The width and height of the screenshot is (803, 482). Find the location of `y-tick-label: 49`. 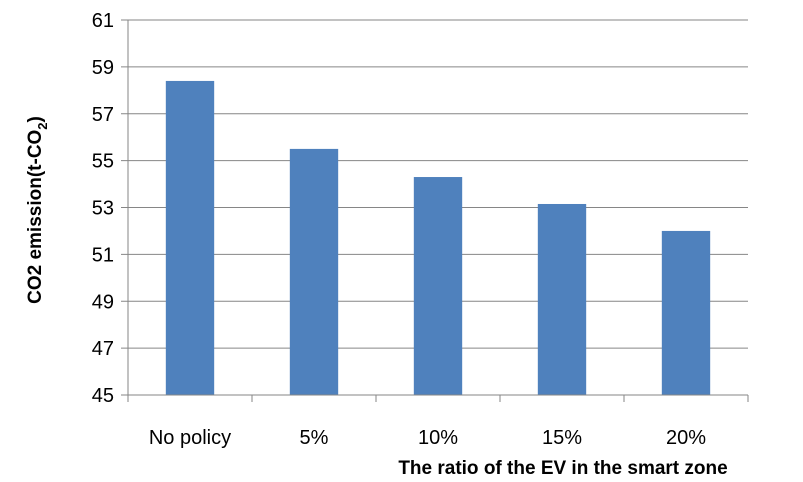

y-tick-label: 49 is located at coordinates (103, 302).